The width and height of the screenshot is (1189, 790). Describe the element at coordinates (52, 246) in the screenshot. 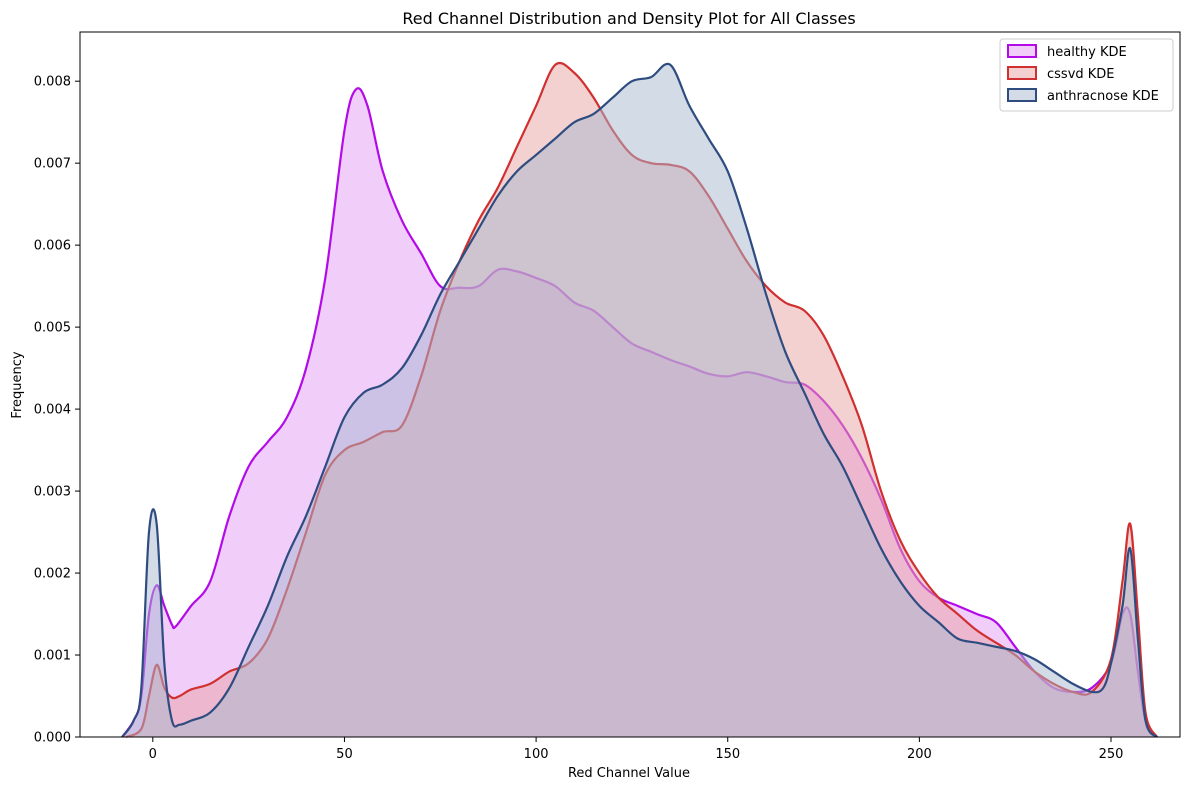

I see `y-tick-label: 0.006` at that location.